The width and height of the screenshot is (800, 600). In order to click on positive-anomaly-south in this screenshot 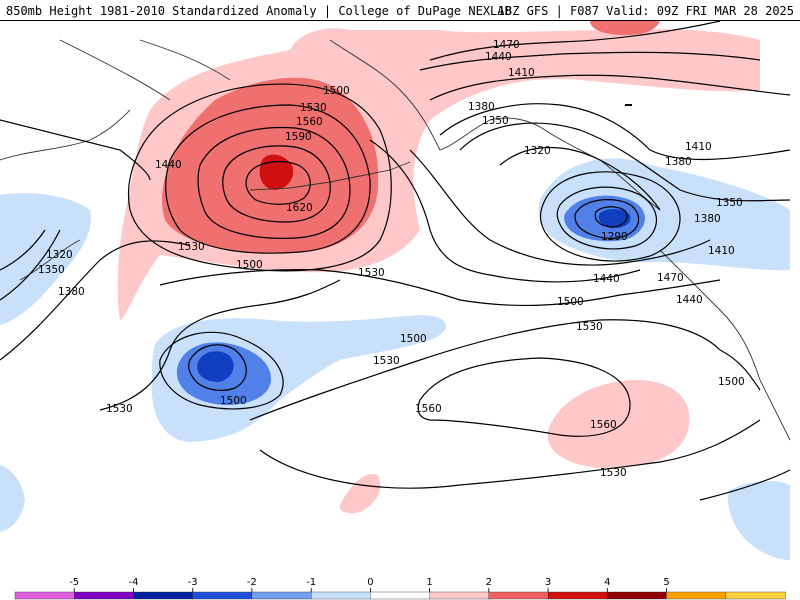, I will do `click(360, 494)`.